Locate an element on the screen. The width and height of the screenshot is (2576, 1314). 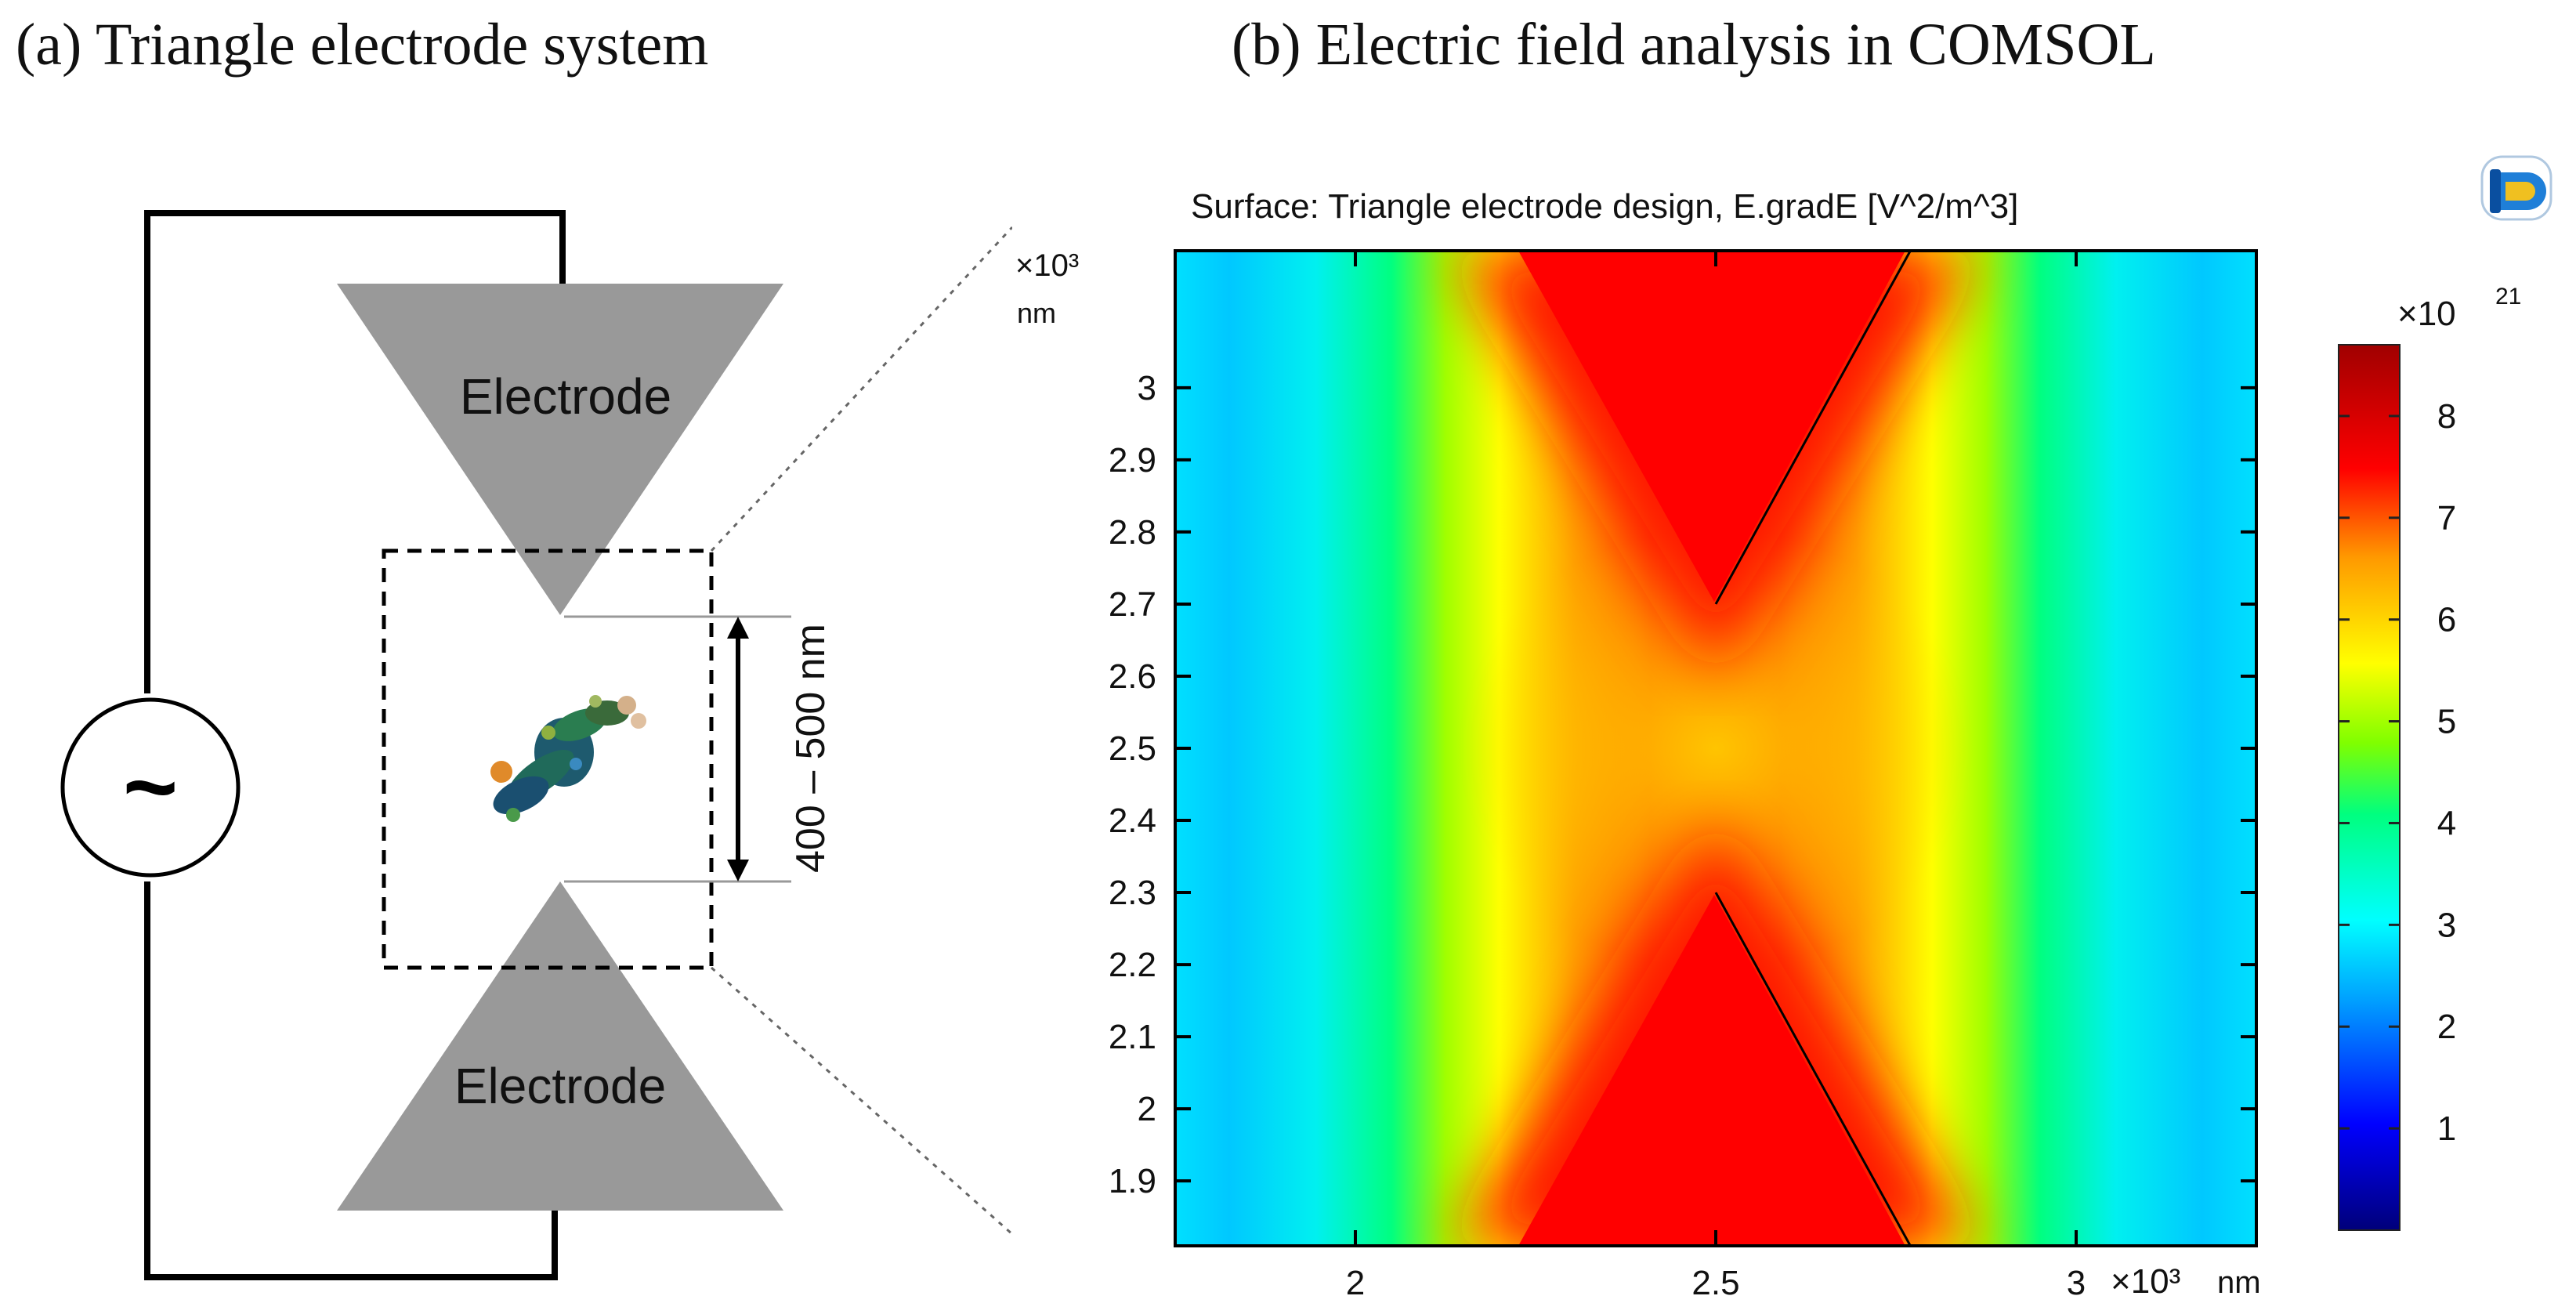
y-axis-multiplier: ×10³ is located at coordinates (1047, 266).